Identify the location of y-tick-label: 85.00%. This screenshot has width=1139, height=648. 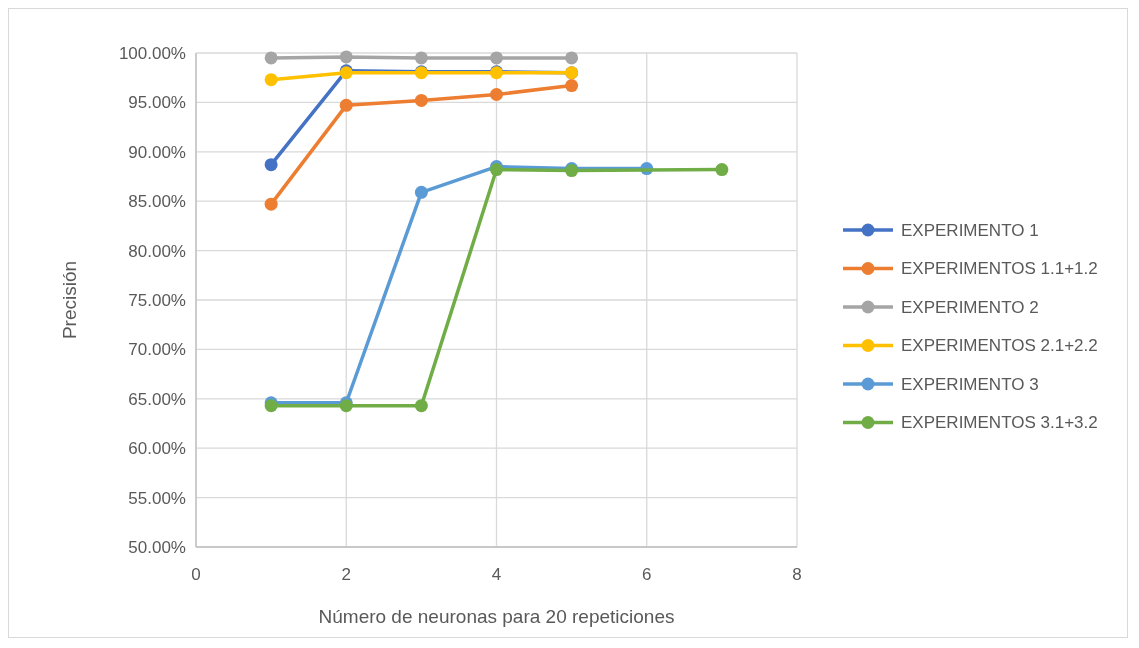
(157, 202).